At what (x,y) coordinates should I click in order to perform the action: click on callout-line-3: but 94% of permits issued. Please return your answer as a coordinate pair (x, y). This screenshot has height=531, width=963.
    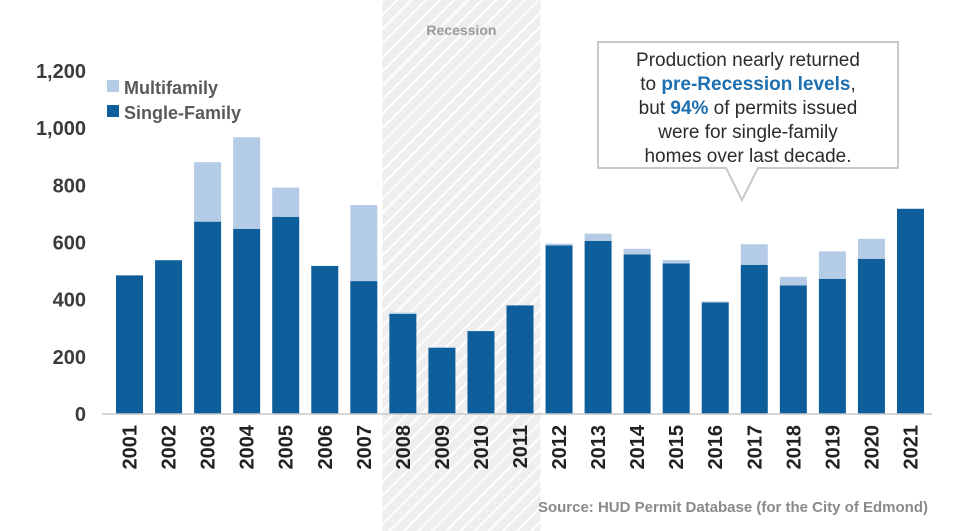
    Looking at the image, I should click on (748, 108).